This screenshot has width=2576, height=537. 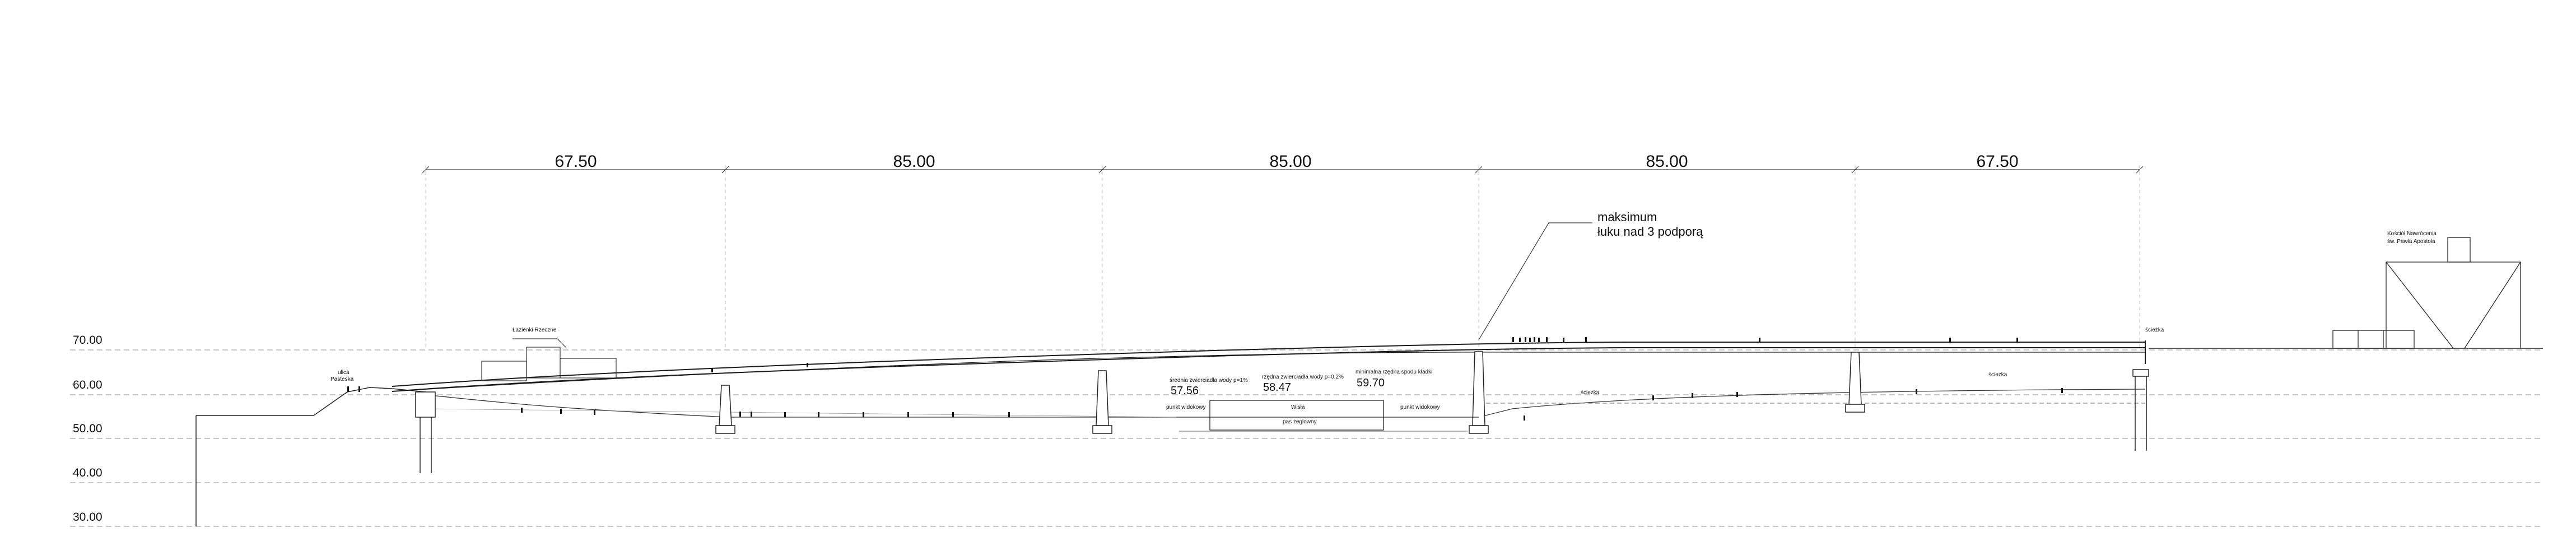 I want to click on river-wisla, so click(x=1327, y=416).